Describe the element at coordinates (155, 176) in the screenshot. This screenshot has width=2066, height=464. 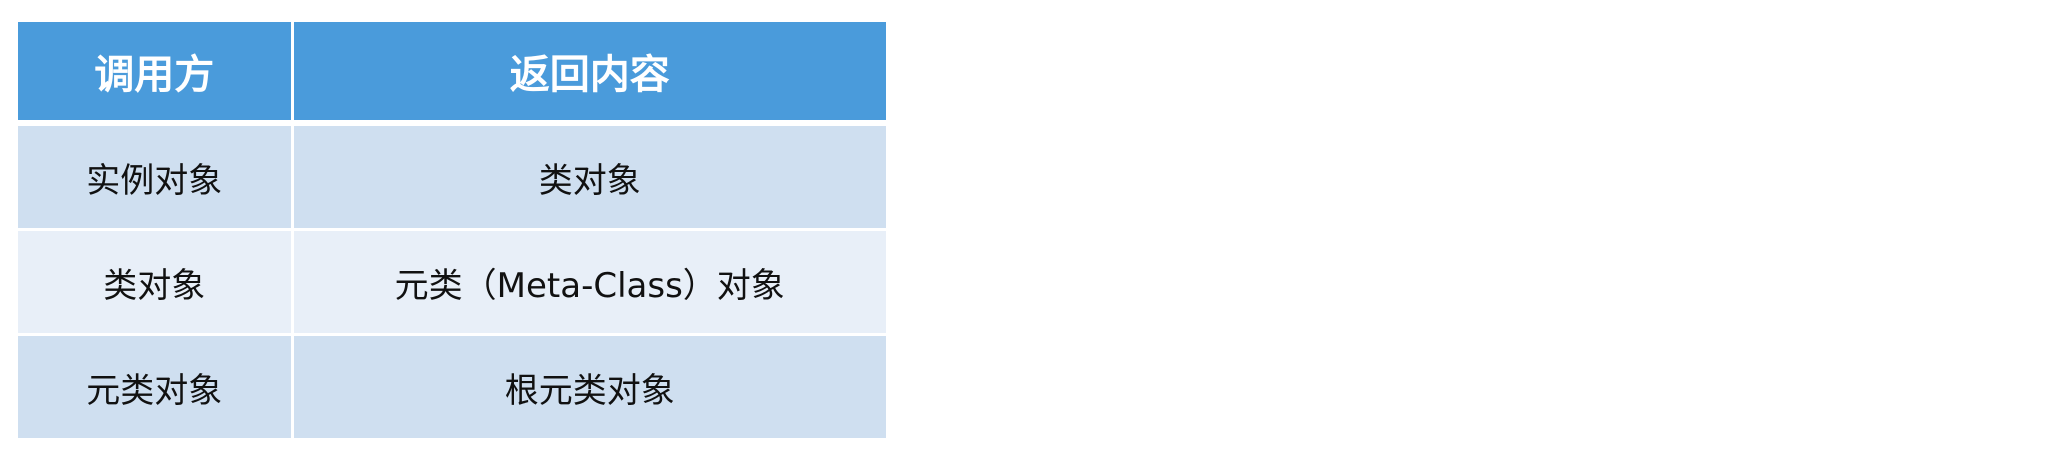
I see `cell-caller: 实例对象` at that location.